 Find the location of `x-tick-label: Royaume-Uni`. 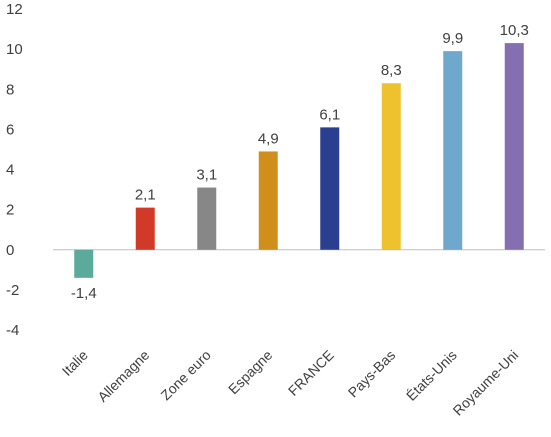

x-tick-label: Royaume-Uni is located at coordinates (486, 383).